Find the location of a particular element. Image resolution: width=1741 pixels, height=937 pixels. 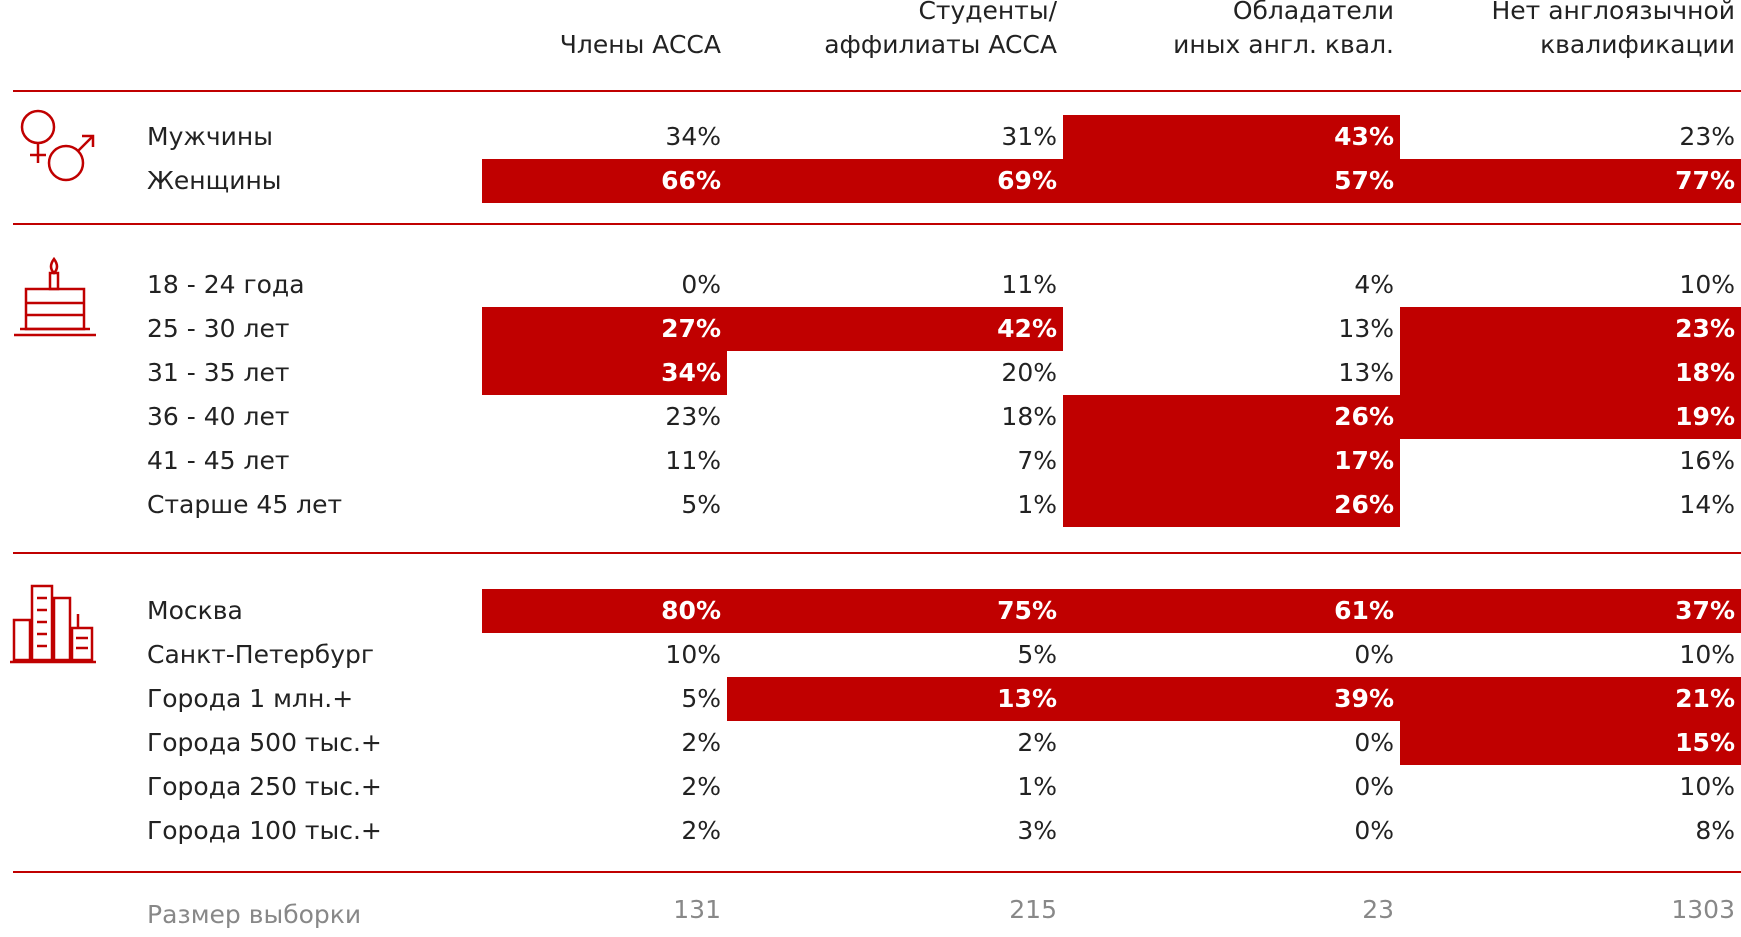

column-header: Нет англоязычной is located at coordinates (1613, 12).